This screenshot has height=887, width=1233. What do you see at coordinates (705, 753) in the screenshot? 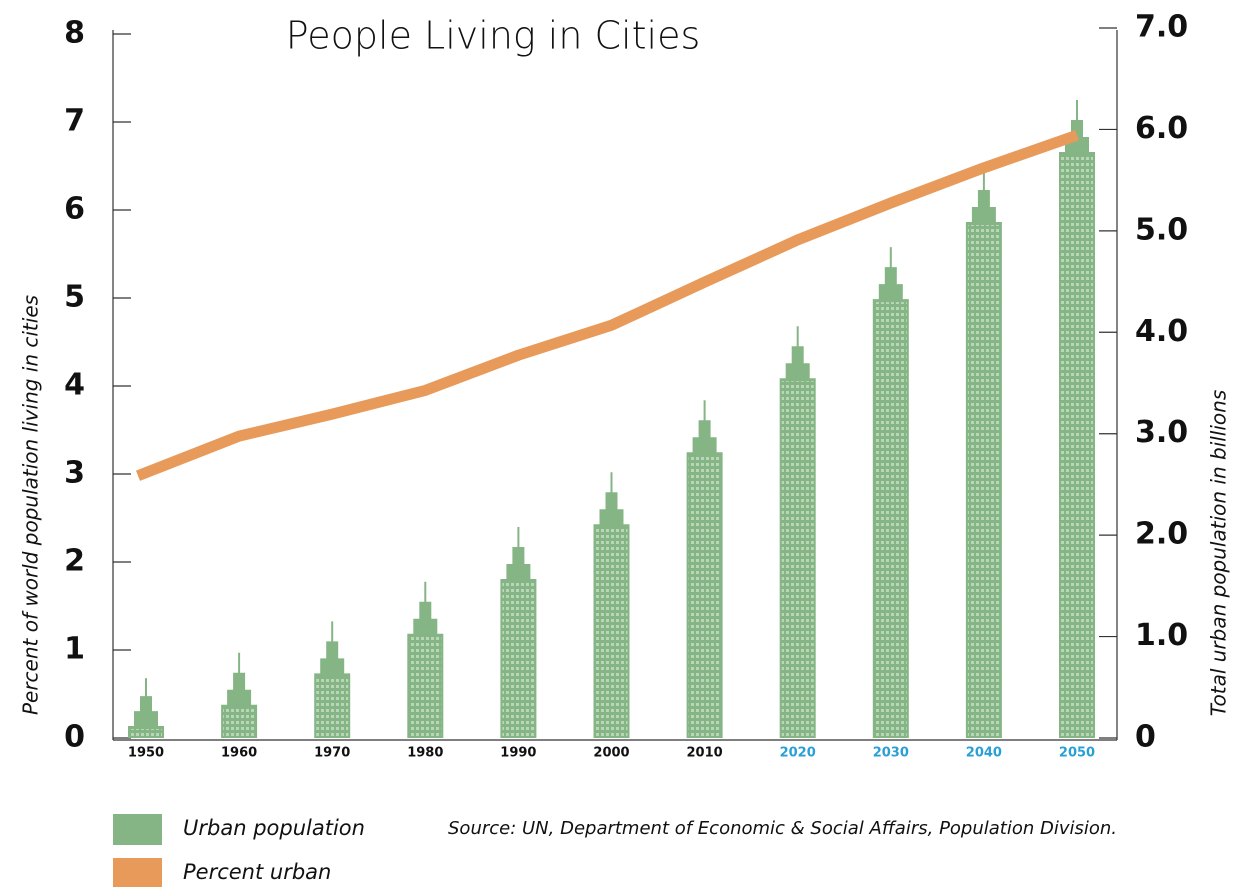
I see `x-tick-label: 2010` at bounding box center [705, 753].